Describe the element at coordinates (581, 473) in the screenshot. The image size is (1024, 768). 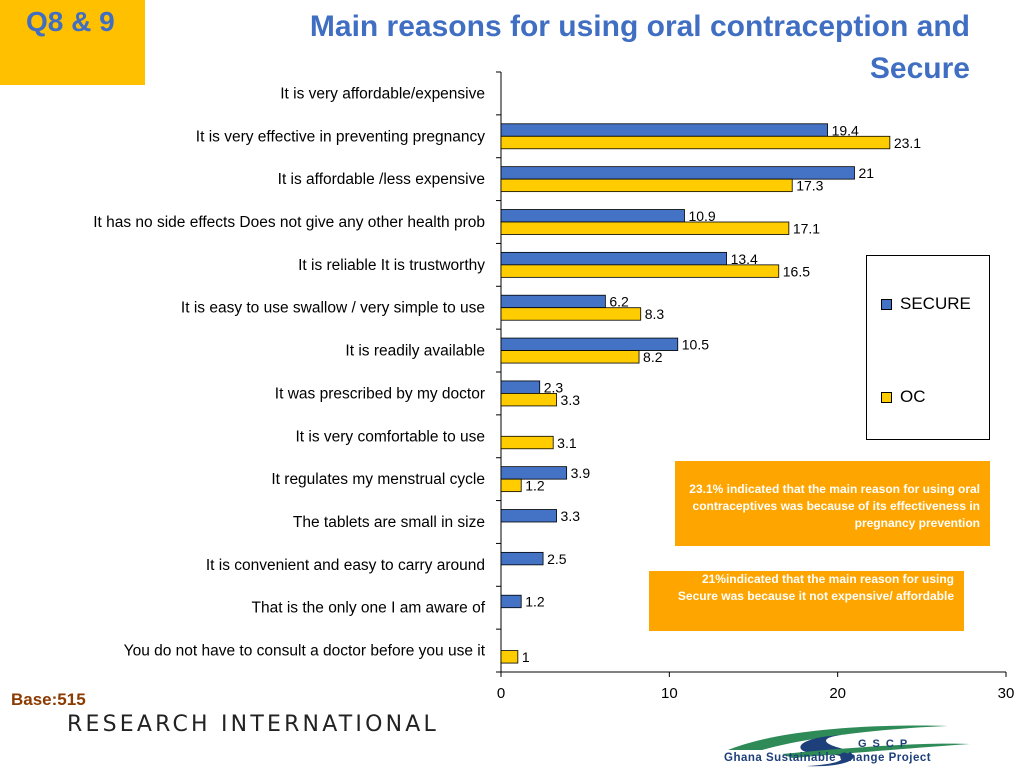
I see `data-label-secure: 3.9` at that location.